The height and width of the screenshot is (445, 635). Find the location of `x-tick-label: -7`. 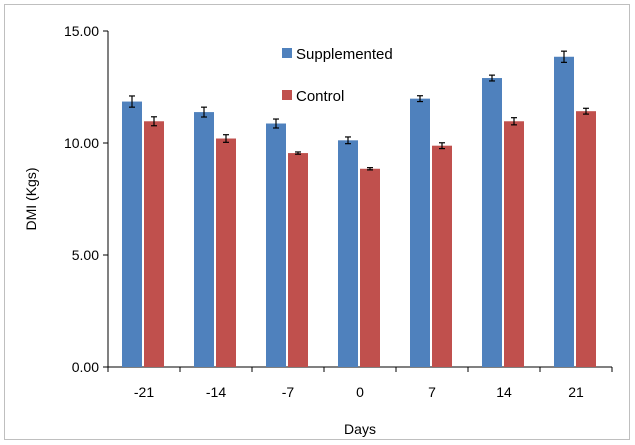

x-tick-label: -7 is located at coordinates (288, 392).